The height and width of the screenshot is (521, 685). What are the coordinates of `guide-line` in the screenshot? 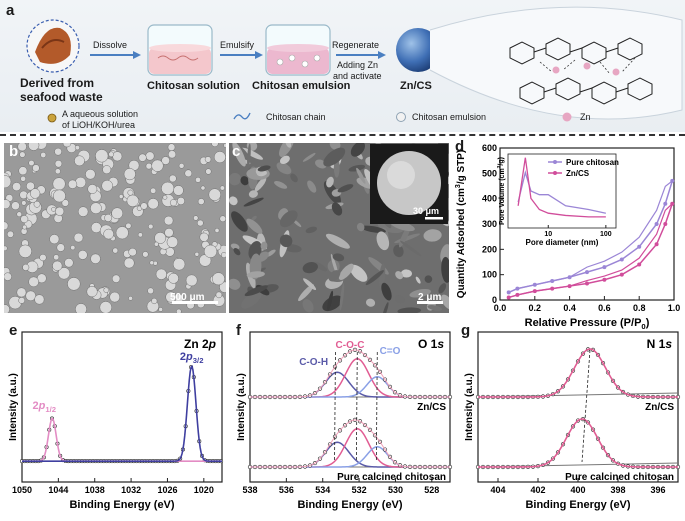 It's located at (376, 407).